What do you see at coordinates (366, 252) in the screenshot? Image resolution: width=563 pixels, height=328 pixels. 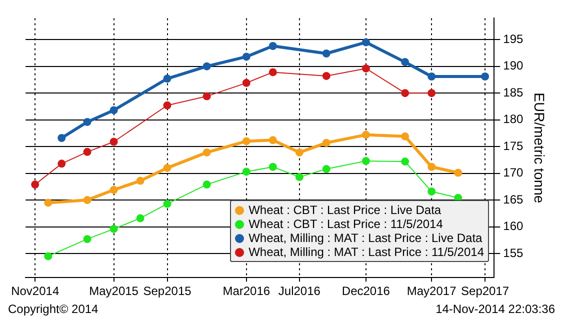 I see `legend-label: Wheat, Milling : MAT : Last Price : 11/5/2014` at bounding box center [366, 252].